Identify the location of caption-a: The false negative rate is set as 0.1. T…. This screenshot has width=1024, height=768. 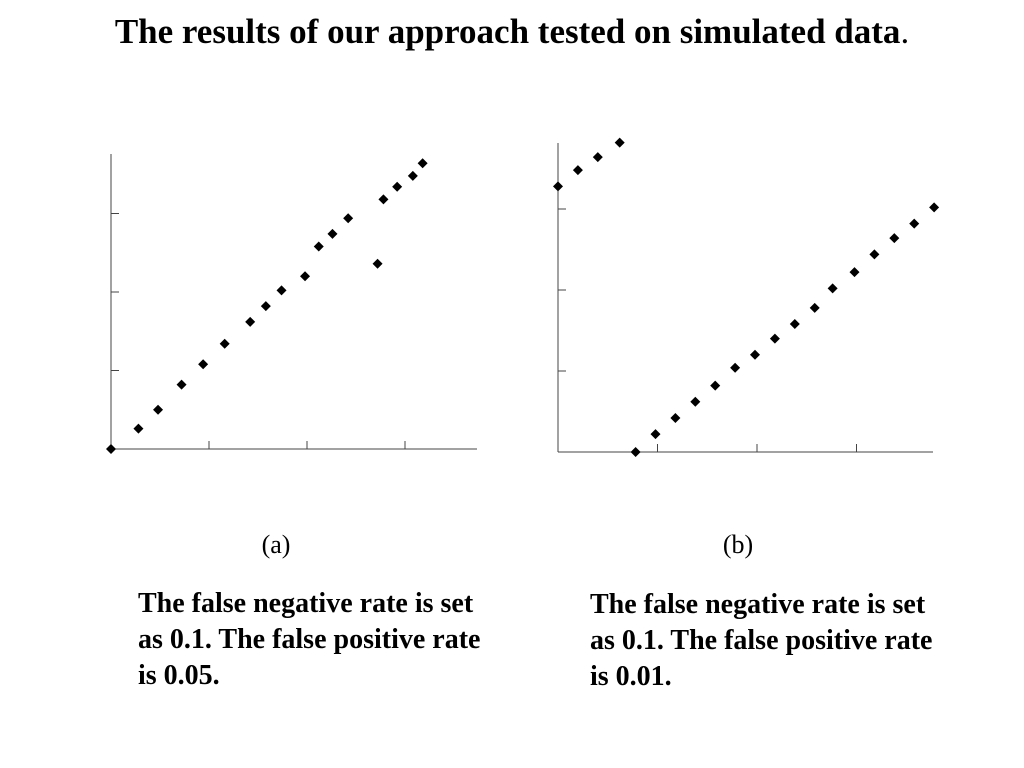
(309, 639).